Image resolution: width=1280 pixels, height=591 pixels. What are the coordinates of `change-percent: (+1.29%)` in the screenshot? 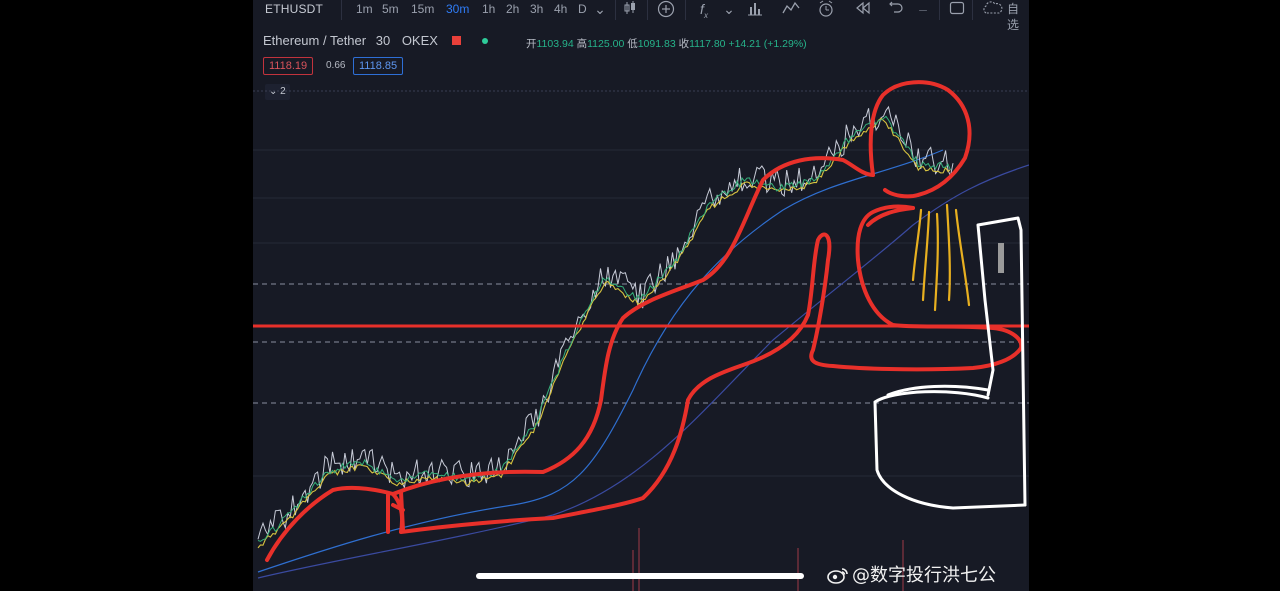 It's located at (785, 44).